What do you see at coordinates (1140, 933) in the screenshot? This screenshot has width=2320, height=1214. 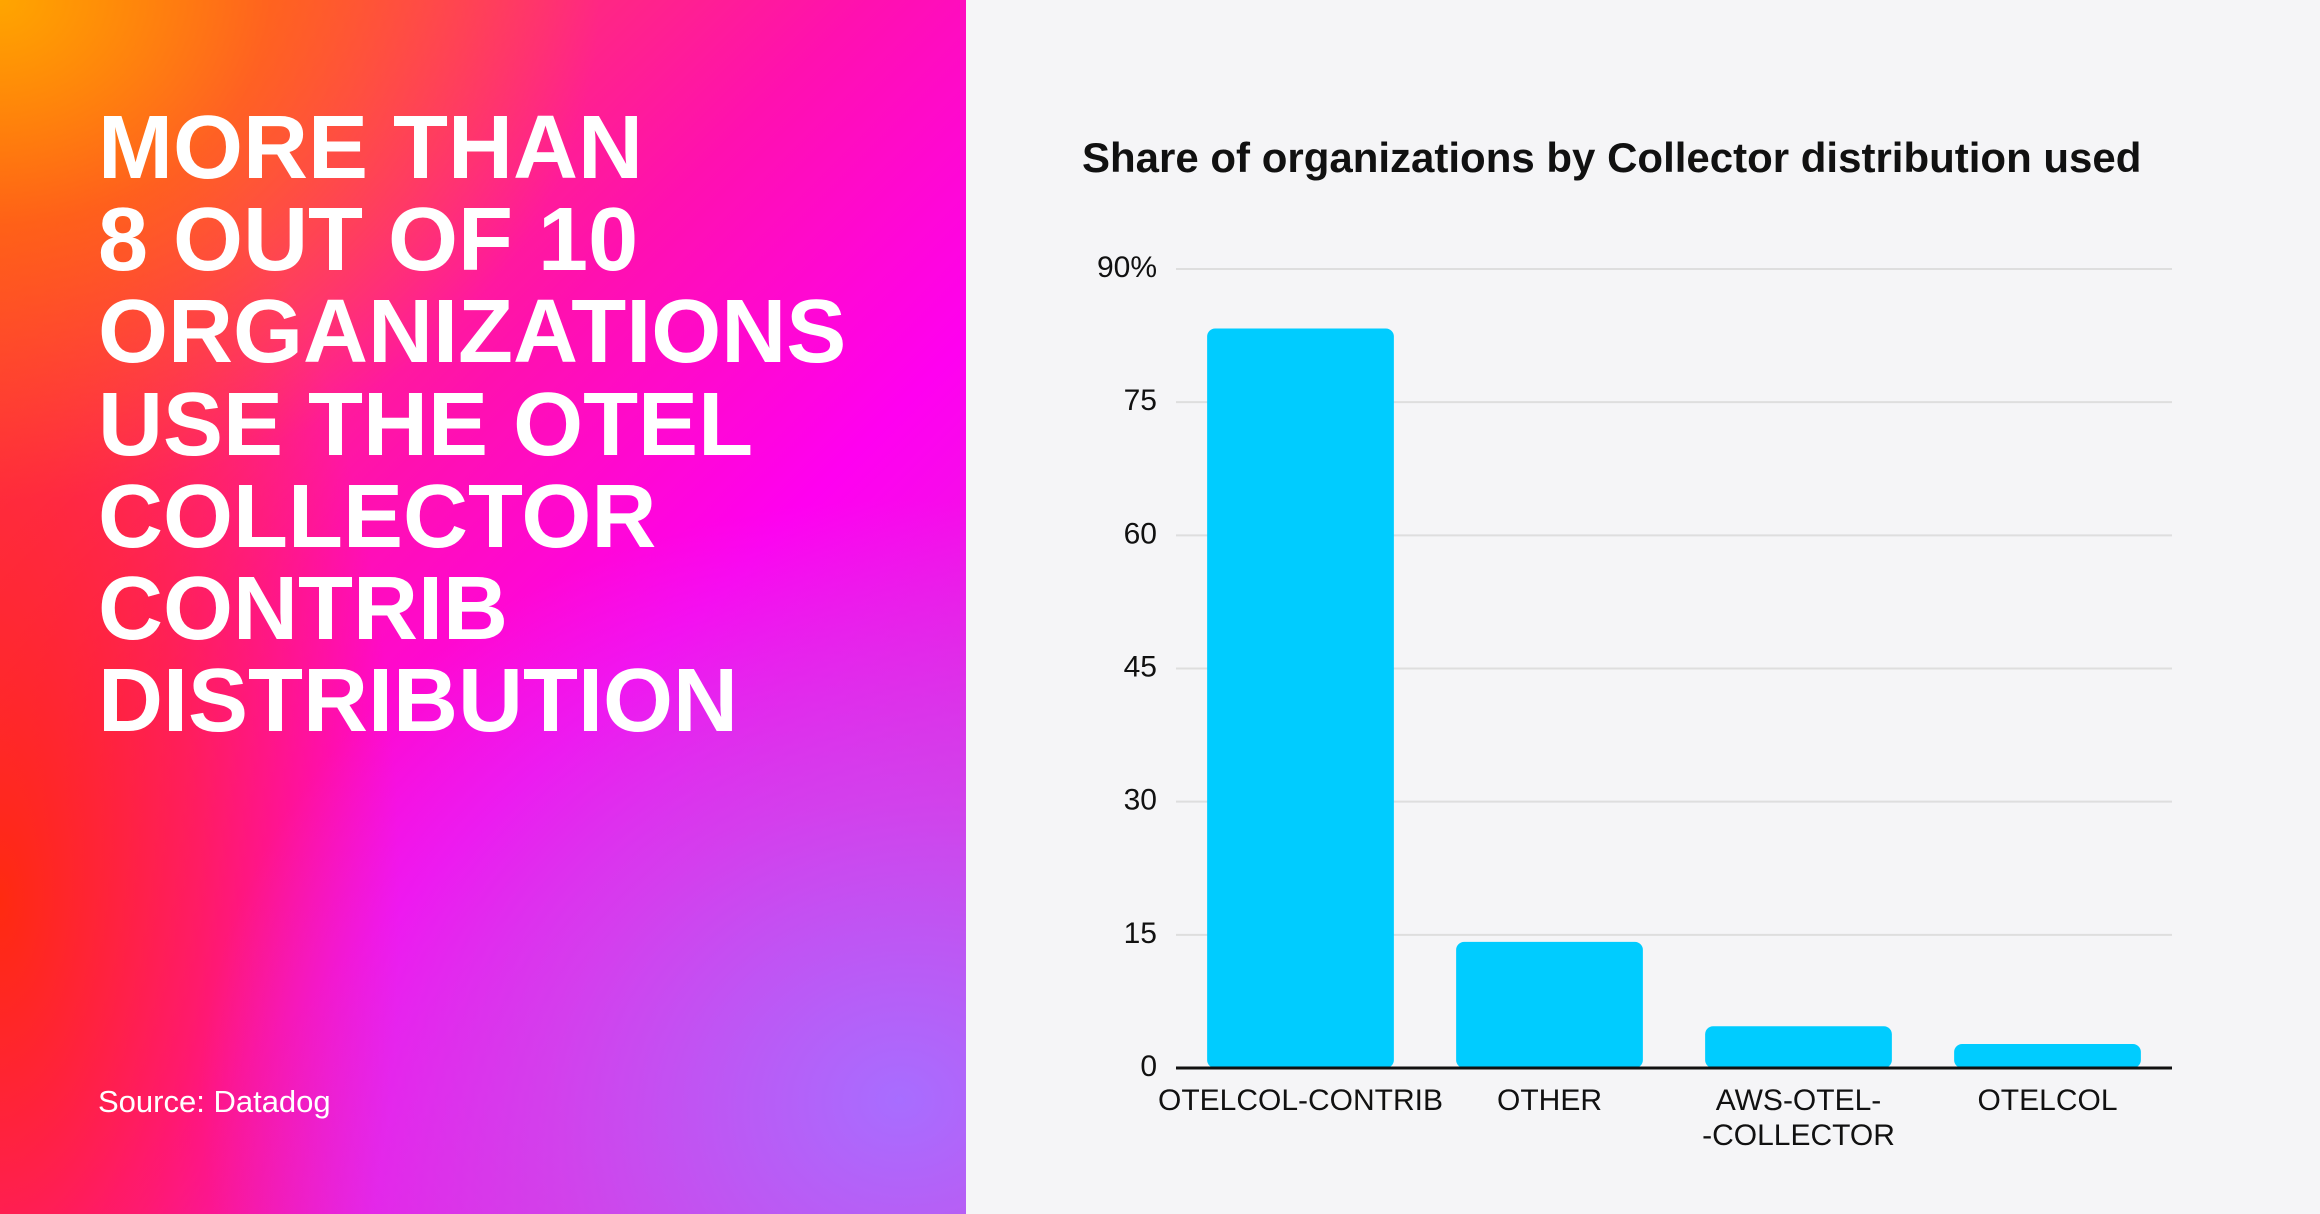 I see `y-tick-label: 15` at bounding box center [1140, 933].